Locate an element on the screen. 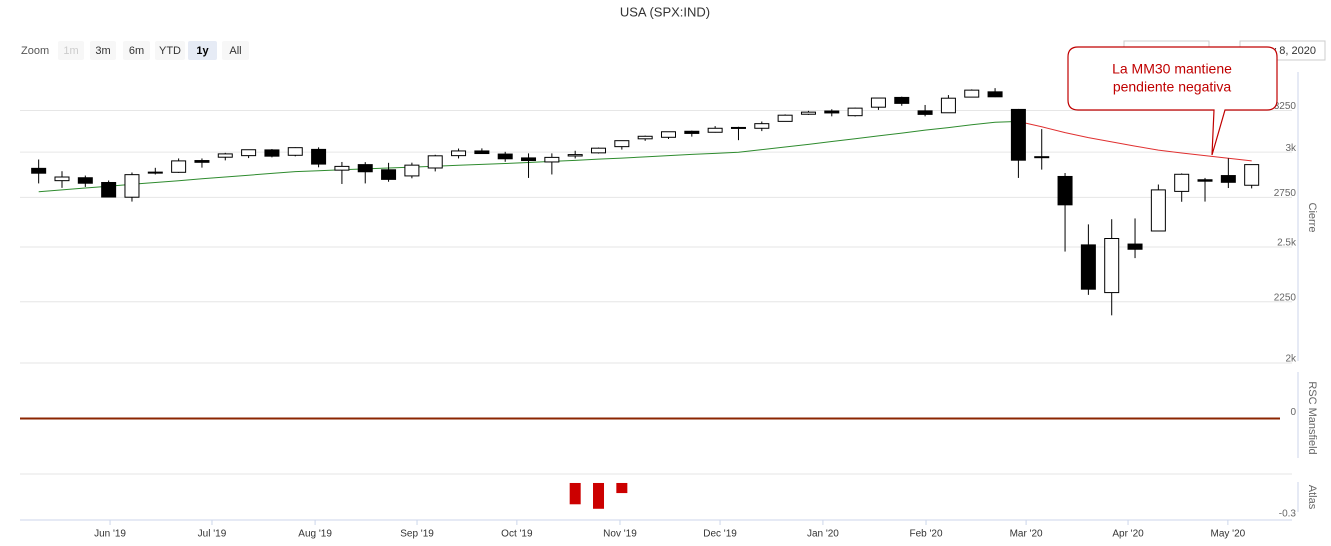  zoom-button: 1y is located at coordinates (202, 50).